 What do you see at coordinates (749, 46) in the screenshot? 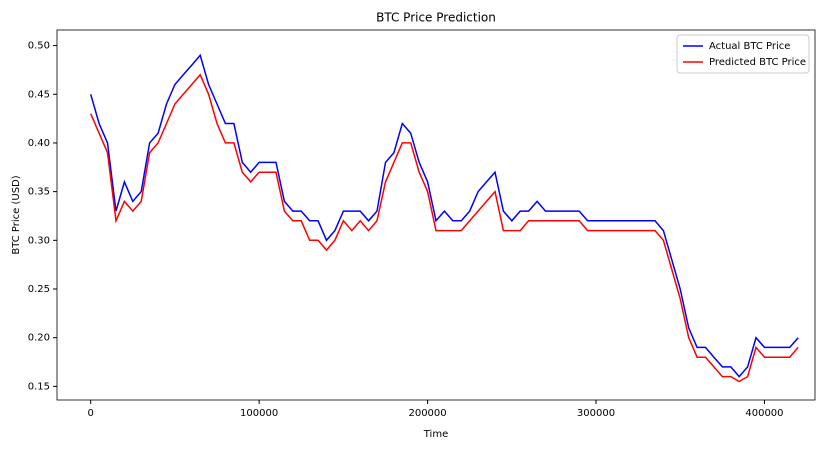
I see `legend-label: Actual BTC Price` at bounding box center [749, 46].